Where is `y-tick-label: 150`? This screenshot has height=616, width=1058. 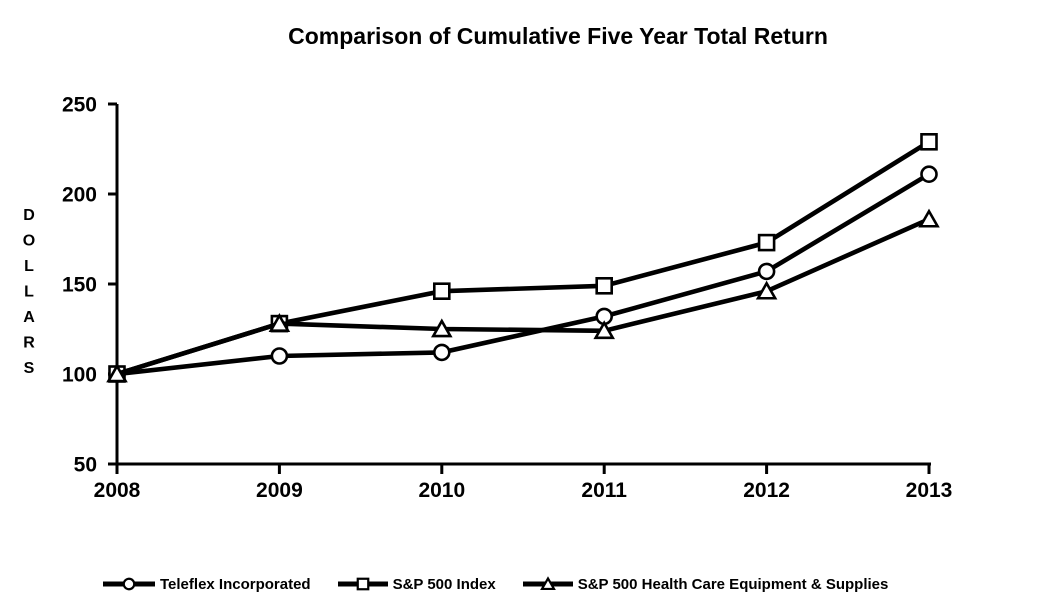 y-tick-label: 150 is located at coordinates (79, 285).